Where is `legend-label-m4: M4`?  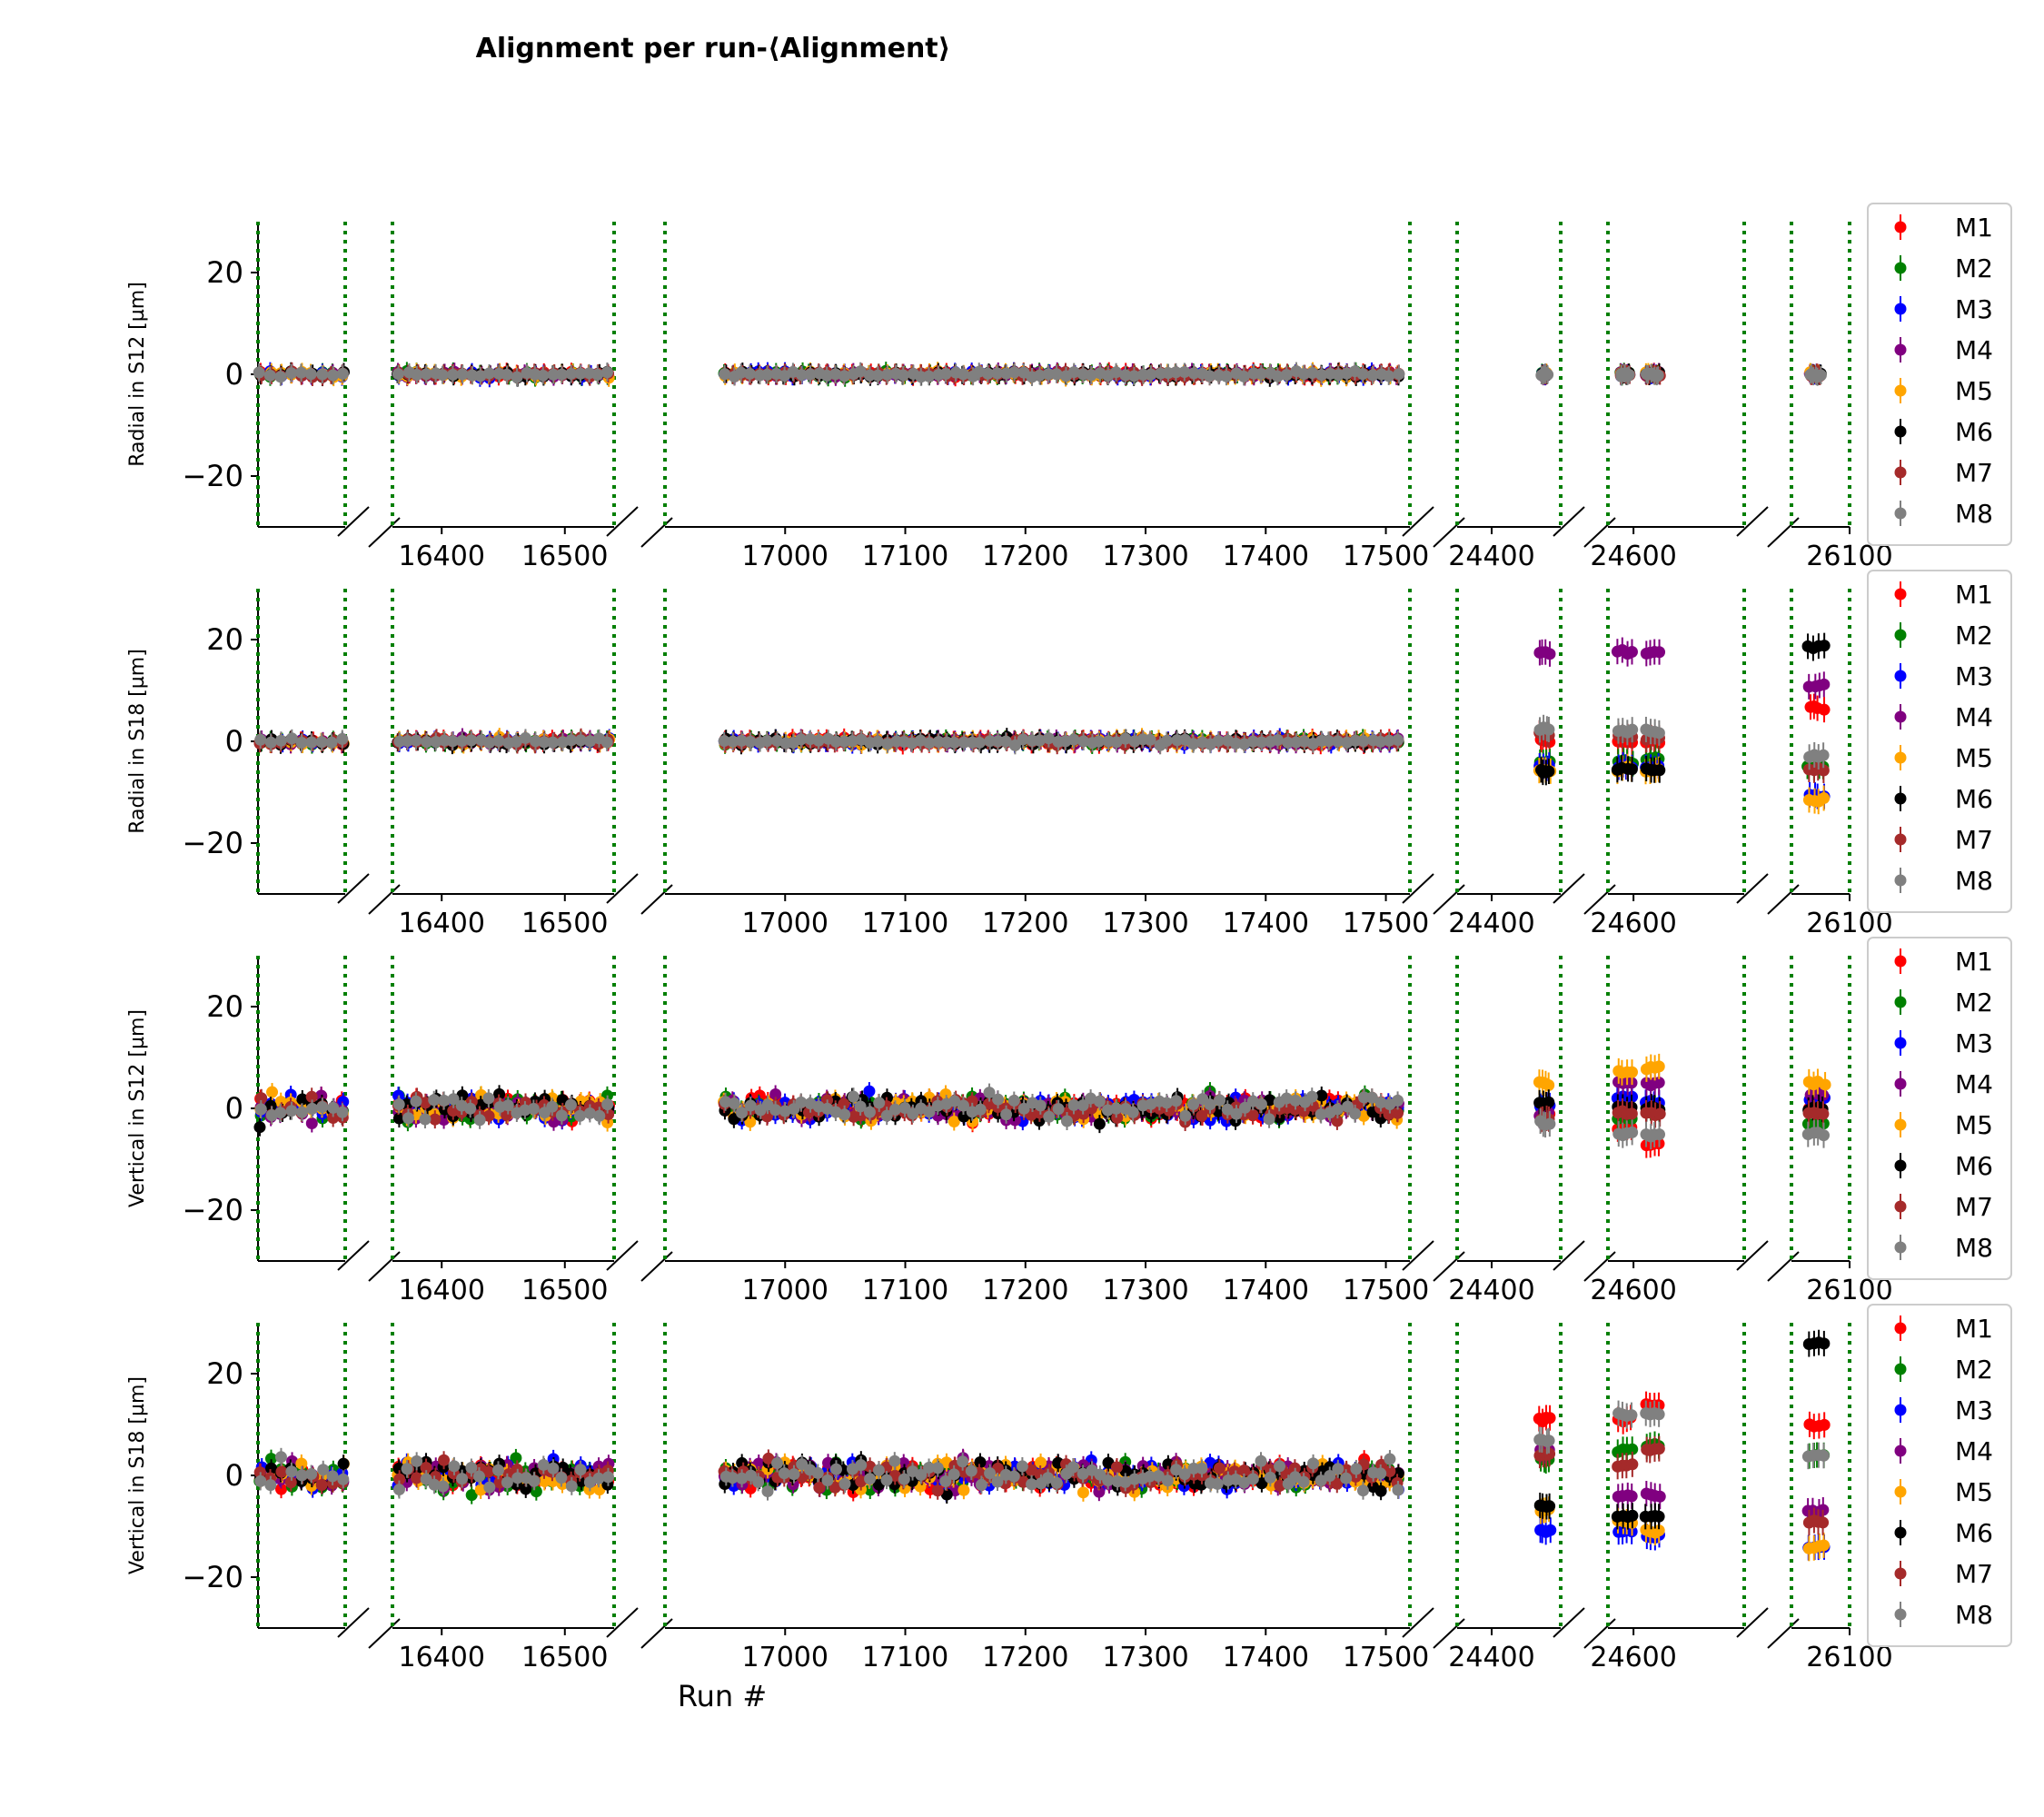
legend-label-m4: M4 is located at coordinates (1974, 717).